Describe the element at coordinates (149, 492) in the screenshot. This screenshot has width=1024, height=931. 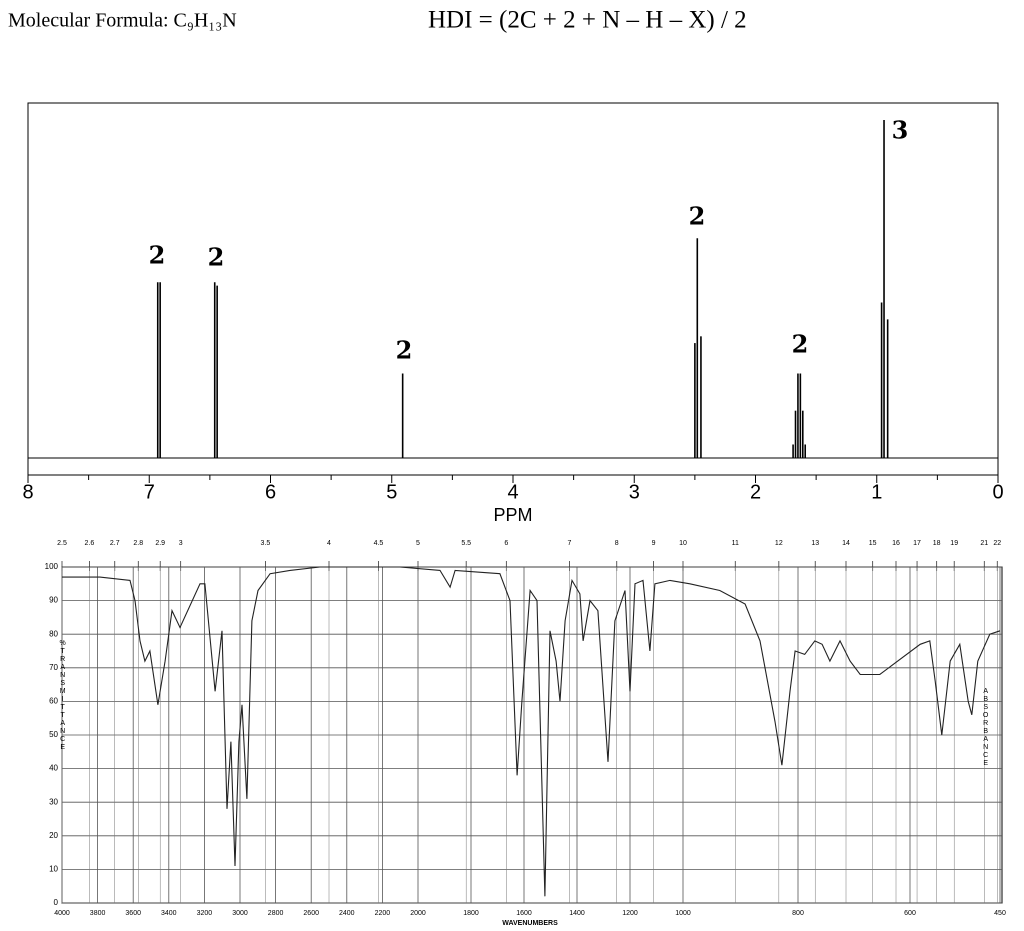
I see `x-tick-label: 7` at that location.